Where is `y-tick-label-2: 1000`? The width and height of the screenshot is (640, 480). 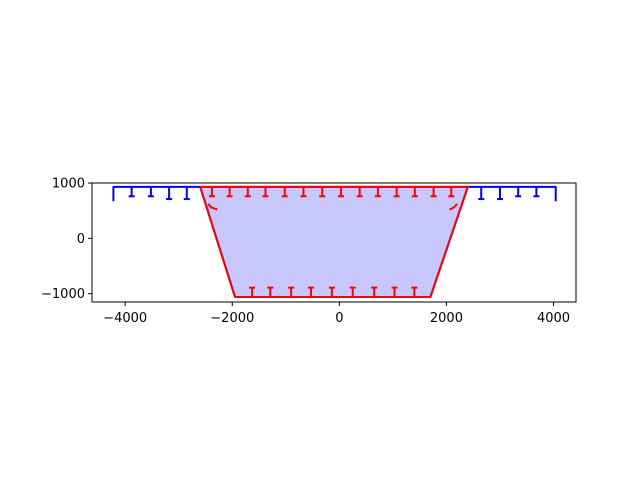 y-tick-label-2: 1000 is located at coordinates (68, 184).